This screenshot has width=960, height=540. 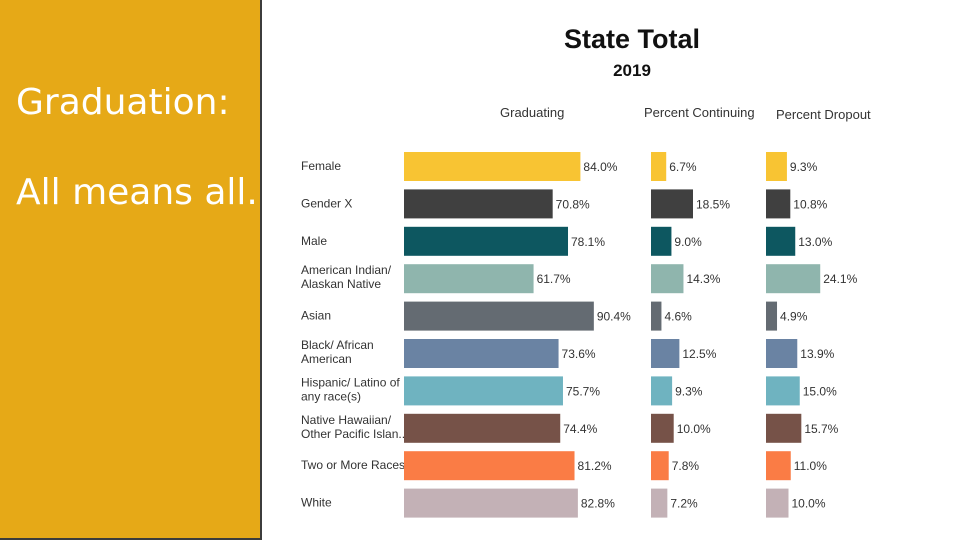 What do you see at coordinates (688, 242) in the screenshot?
I see `value-label-continuing-male: 9.0%` at bounding box center [688, 242].